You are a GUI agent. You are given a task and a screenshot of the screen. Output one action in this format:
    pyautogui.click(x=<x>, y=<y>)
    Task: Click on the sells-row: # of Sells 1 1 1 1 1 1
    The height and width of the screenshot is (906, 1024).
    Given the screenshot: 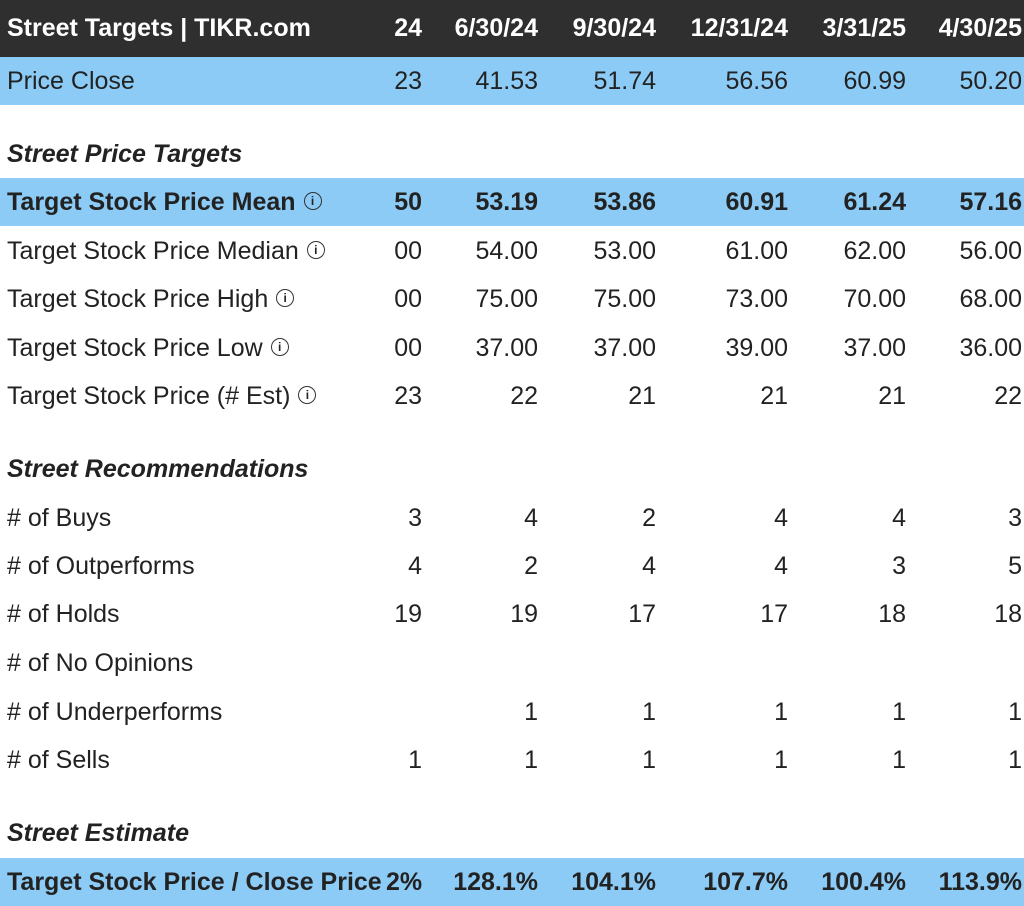 What is the action you would take?
    pyautogui.click(x=512, y=760)
    